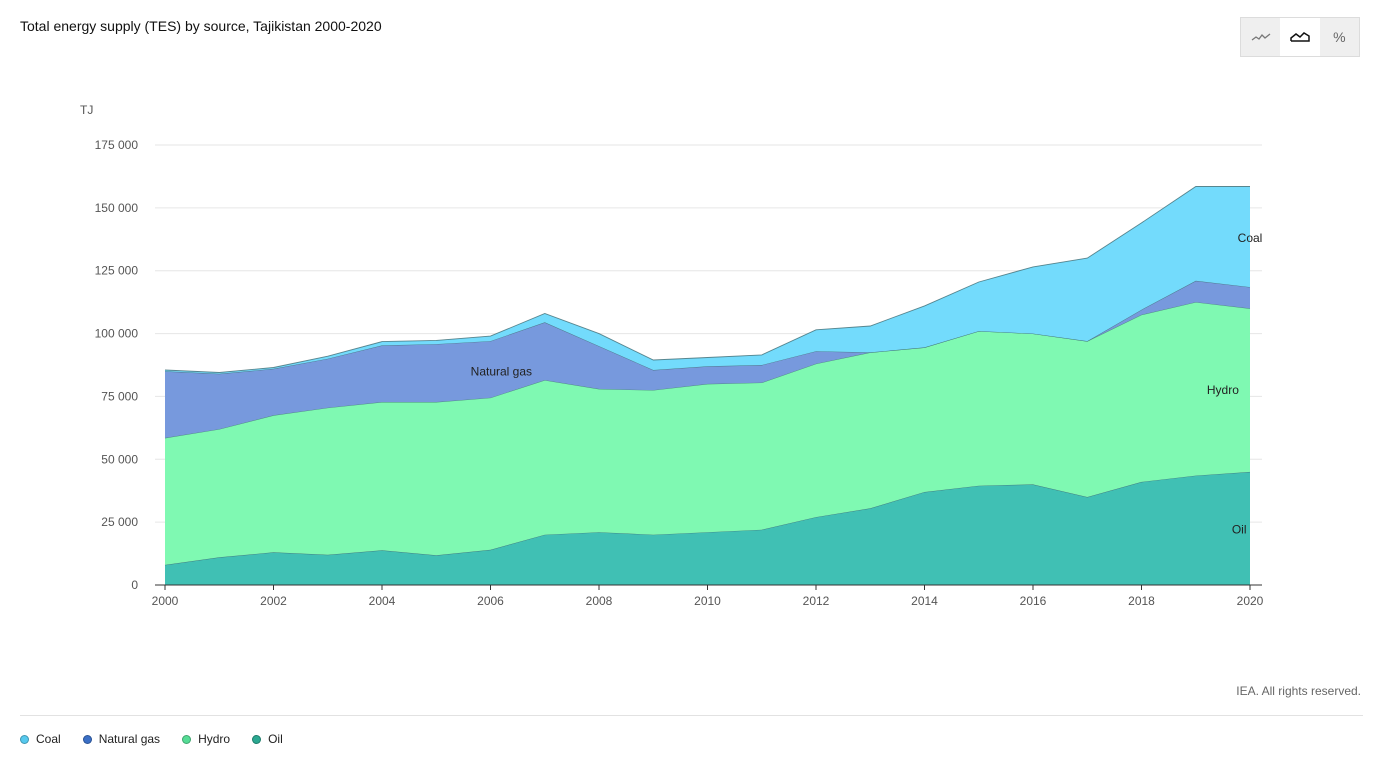  I want to click on legend: Coal Natural gas Hydro Oil, so click(151, 739).